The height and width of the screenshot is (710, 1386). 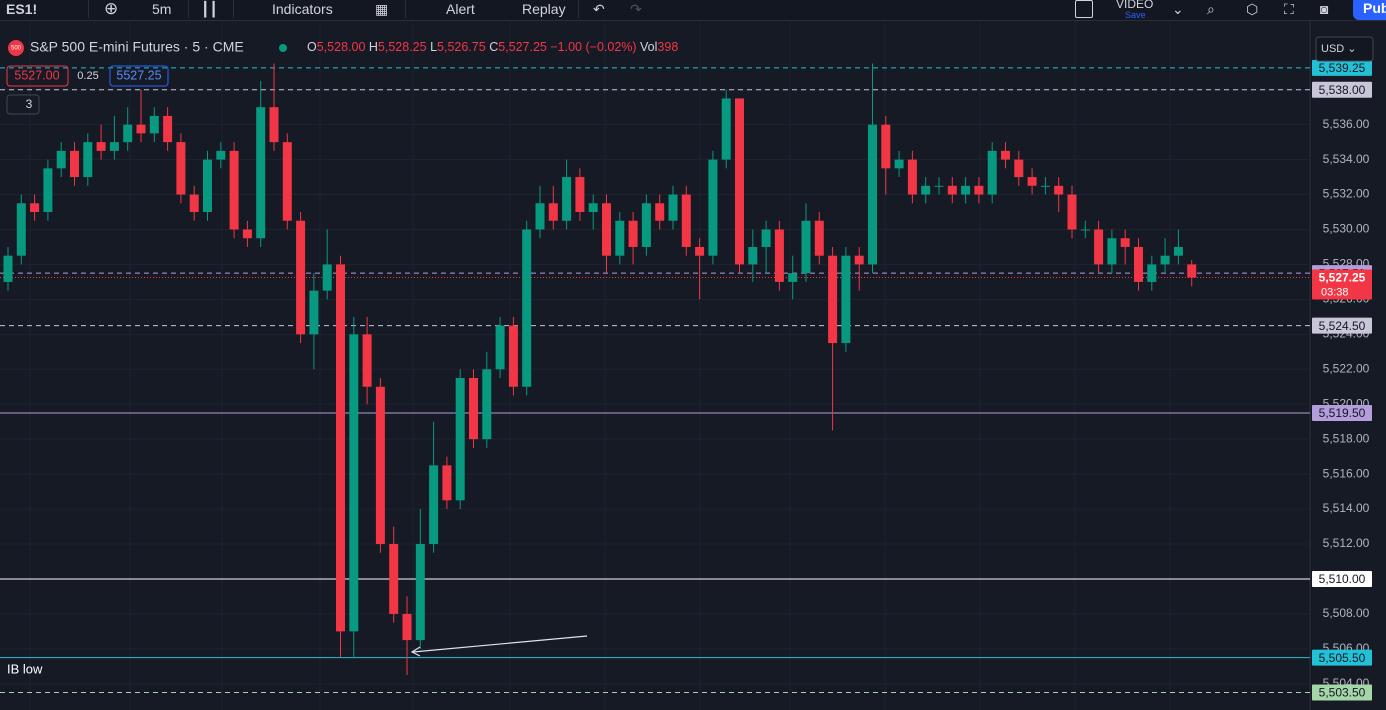 I want to click on ask-box, so click(x=139, y=76).